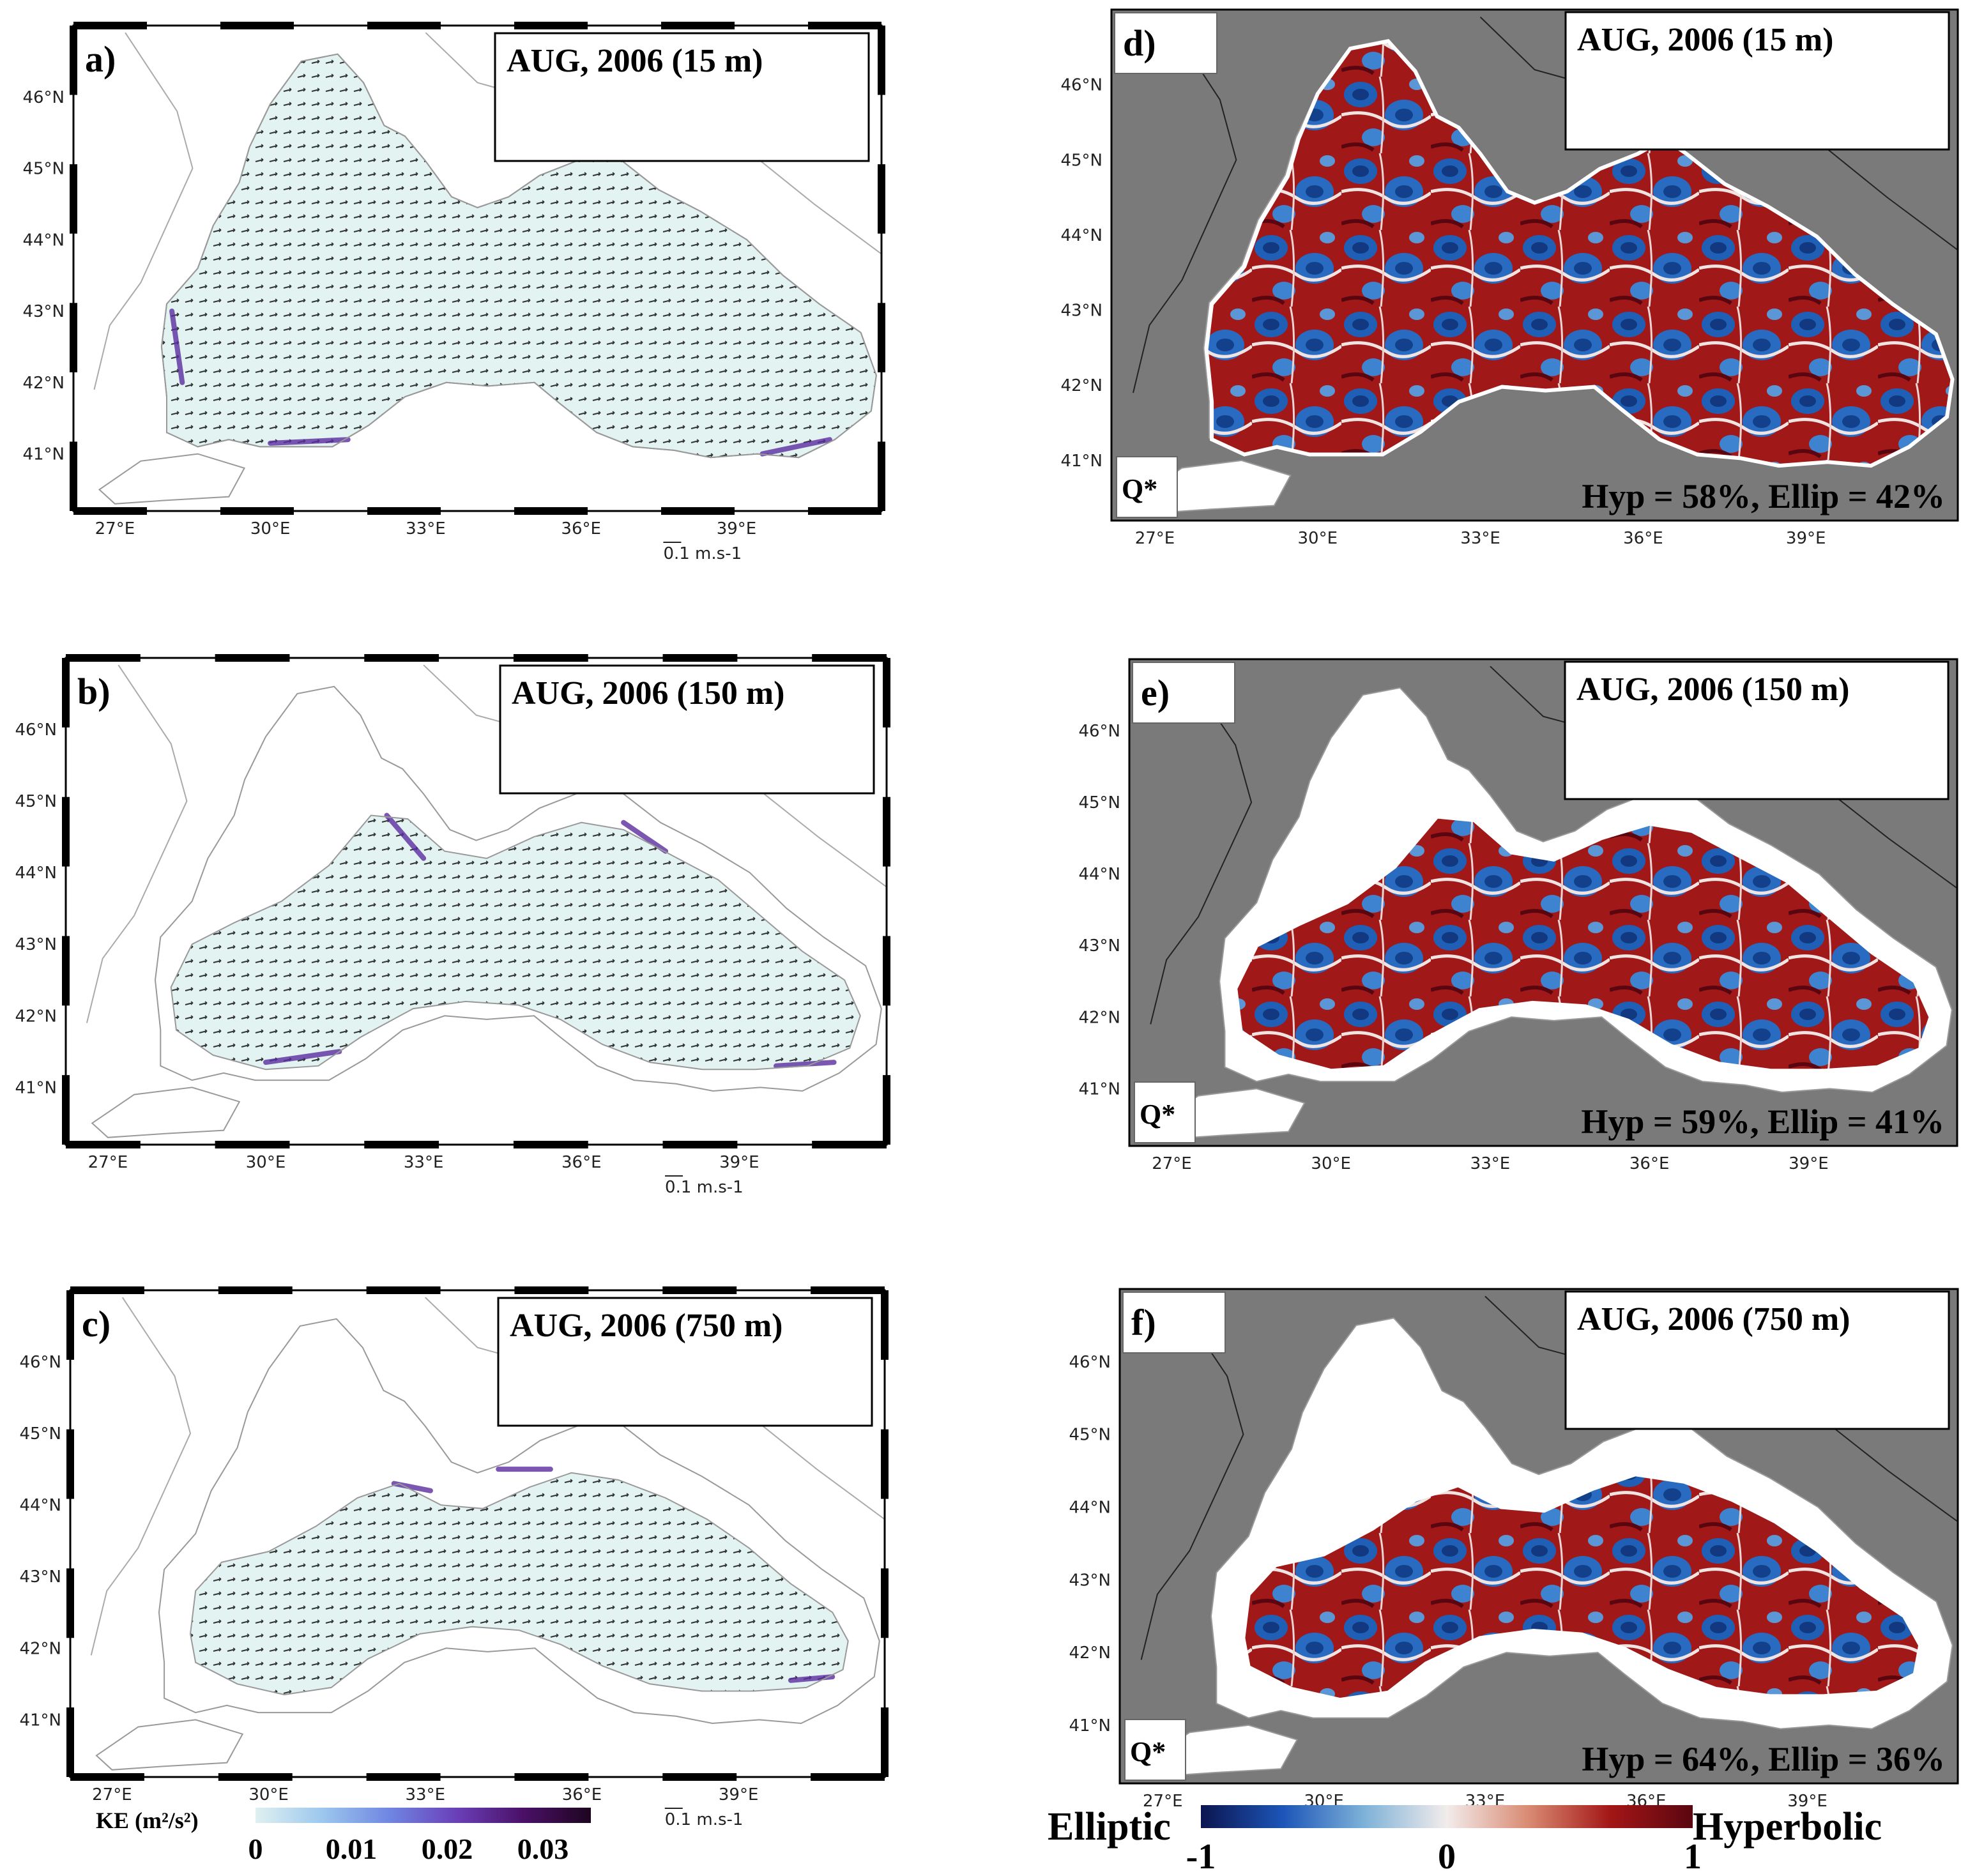  What do you see at coordinates (100, 59) in the screenshot?
I see `panel-label: a)` at bounding box center [100, 59].